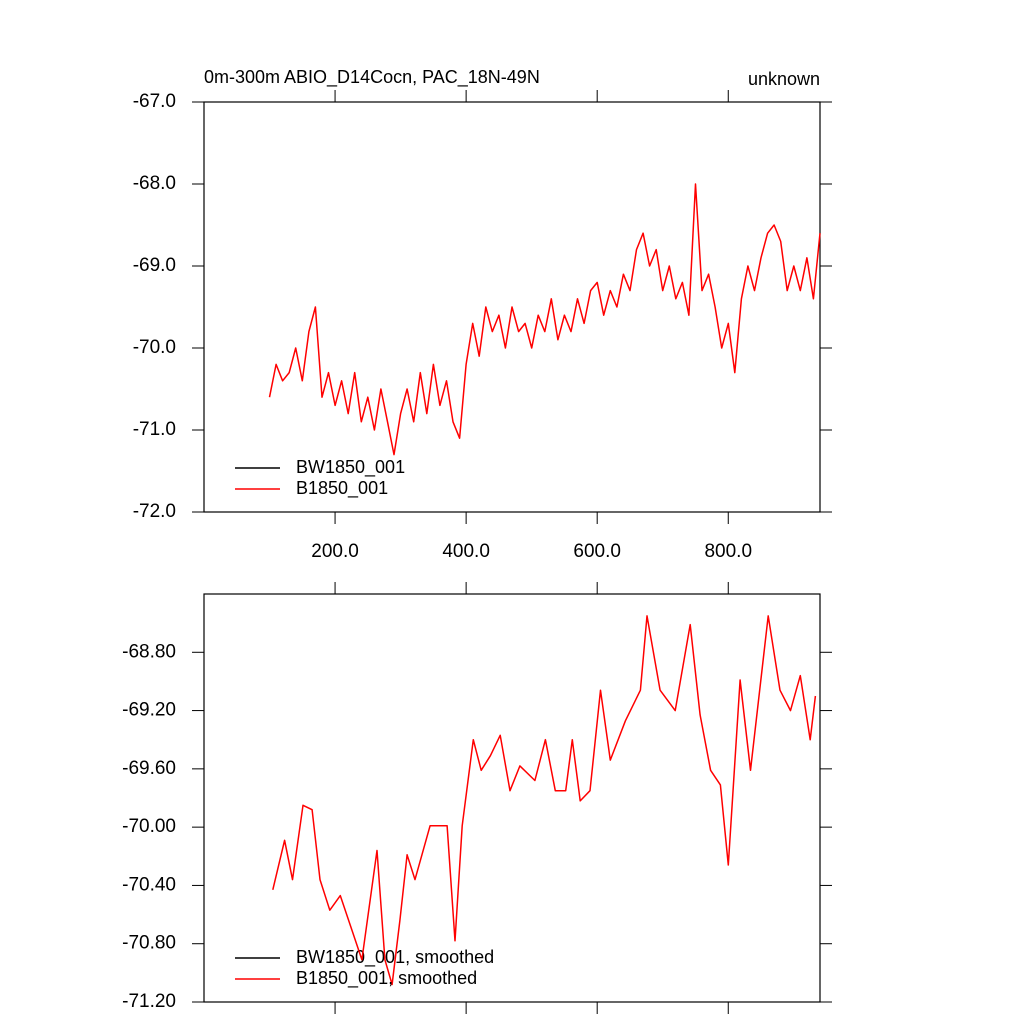 The image size is (1024, 1024). What do you see at coordinates (149, 710) in the screenshot?
I see `y-tick-label: -69.20` at bounding box center [149, 710].